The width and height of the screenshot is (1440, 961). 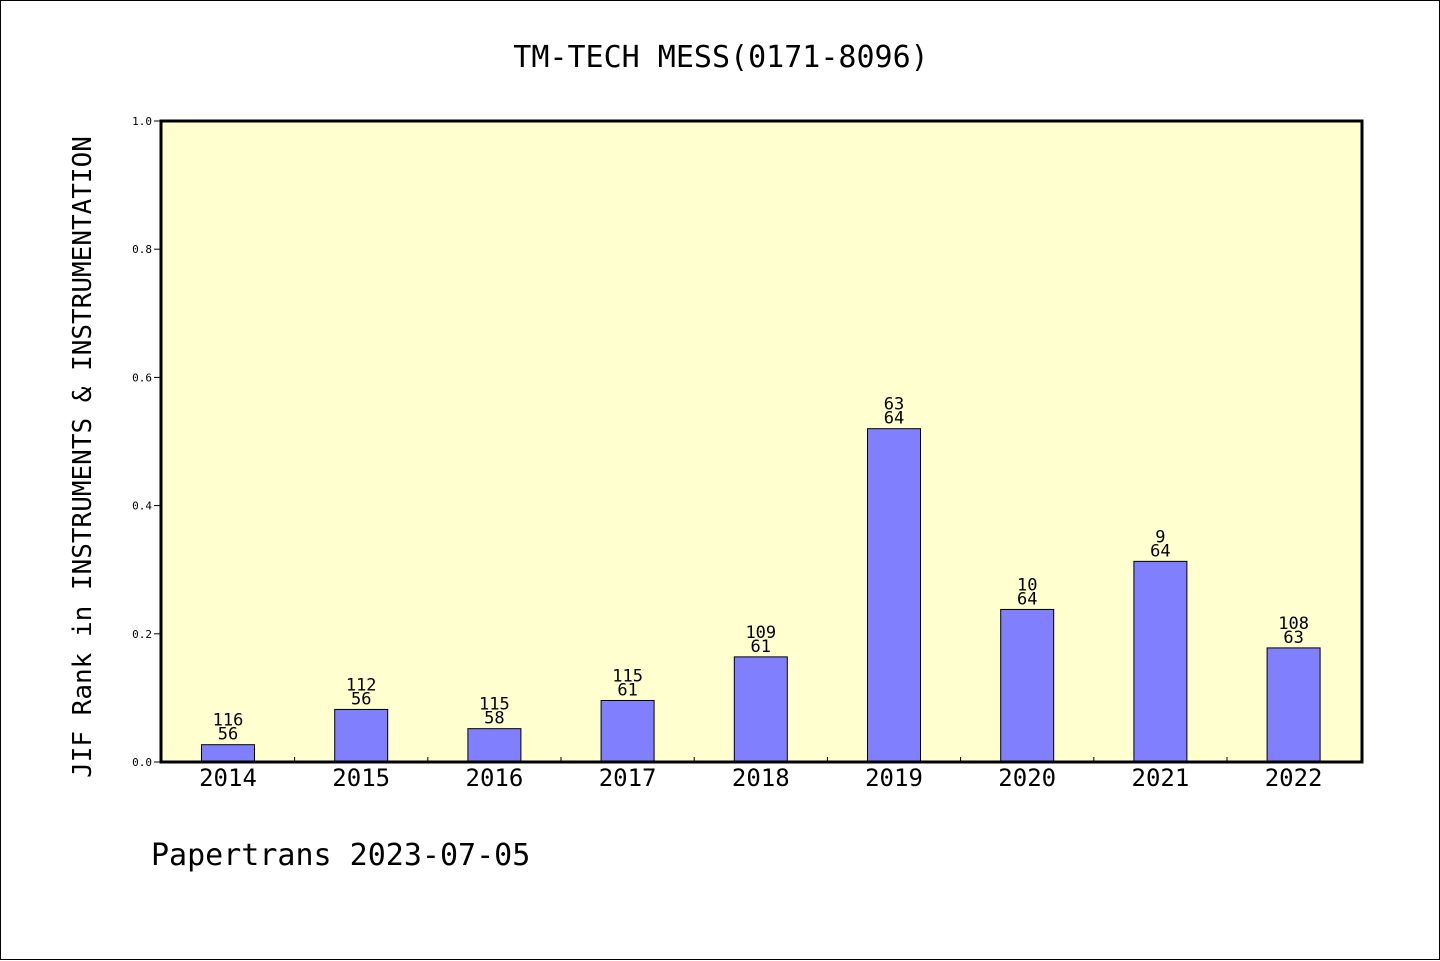 What do you see at coordinates (1161, 778) in the screenshot?
I see `x-tick-label: 2021` at bounding box center [1161, 778].